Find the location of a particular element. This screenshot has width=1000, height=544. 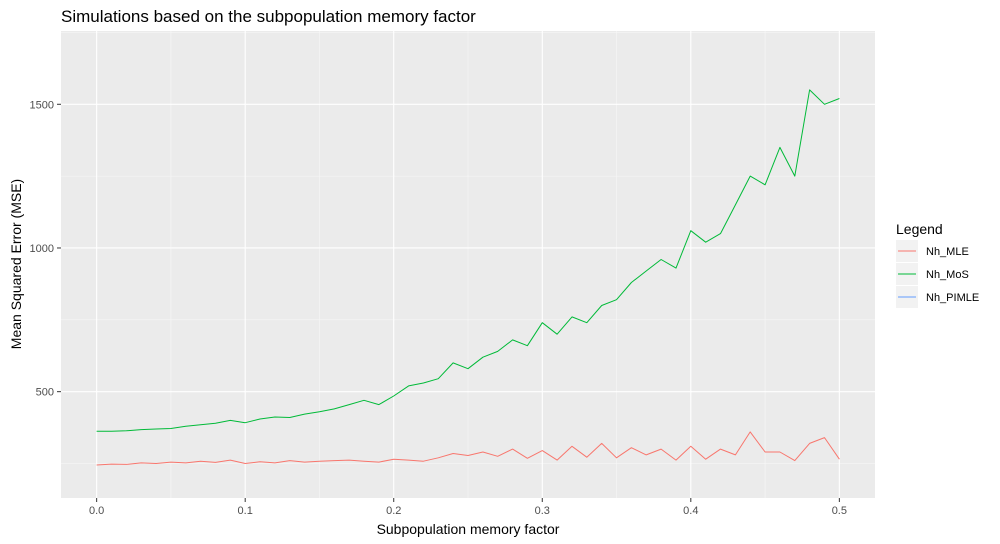

x-axis-title: Subpopulation memory factor is located at coordinates (468, 529).